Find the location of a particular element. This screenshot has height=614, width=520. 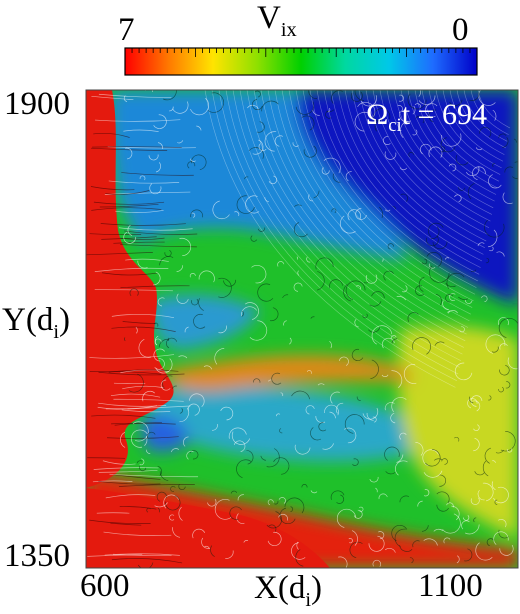

colorbar-ticks is located at coordinates (301, 52).